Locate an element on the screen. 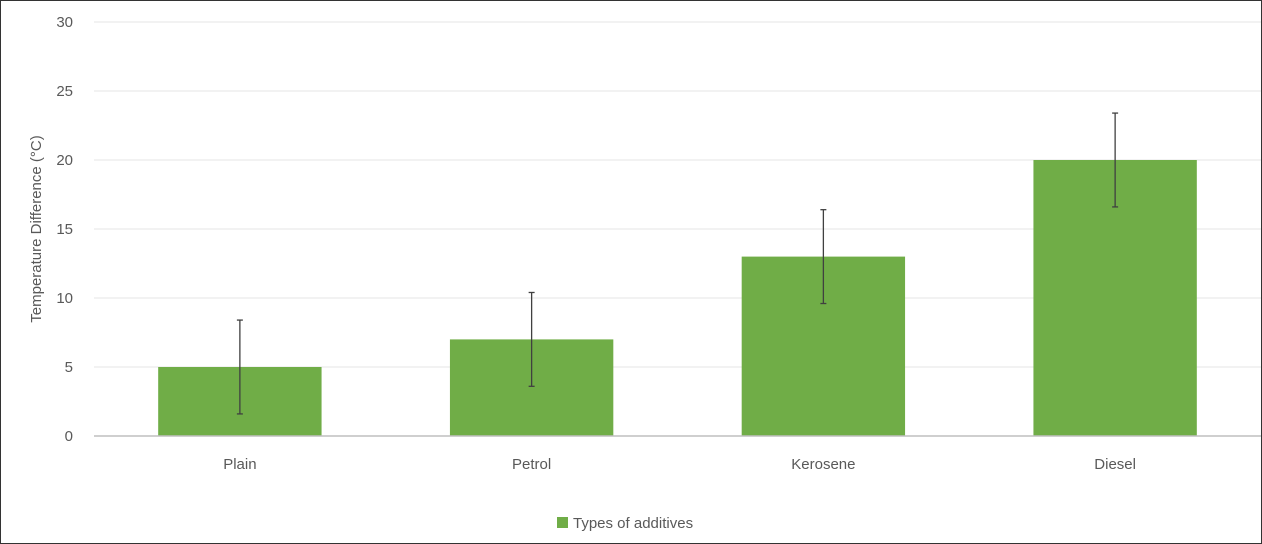 The height and width of the screenshot is (544, 1262). y-tick-label: 30 is located at coordinates (64, 22).